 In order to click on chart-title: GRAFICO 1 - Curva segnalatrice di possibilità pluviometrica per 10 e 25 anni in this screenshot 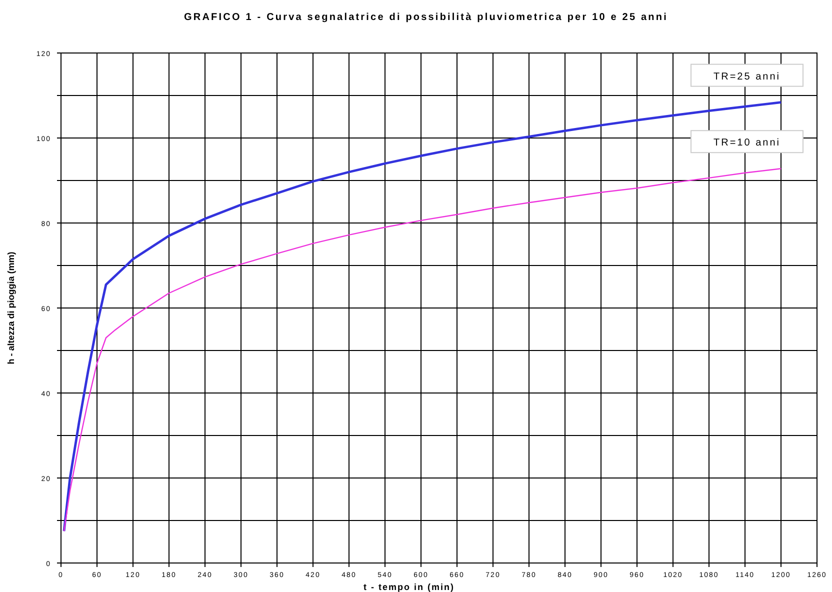, I will do `click(426, 17)`.